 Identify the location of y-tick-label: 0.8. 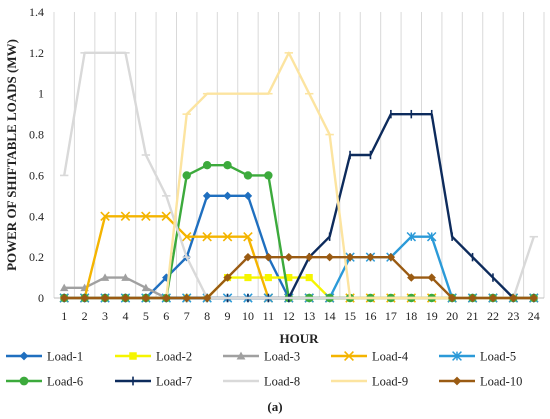
(36, 135).